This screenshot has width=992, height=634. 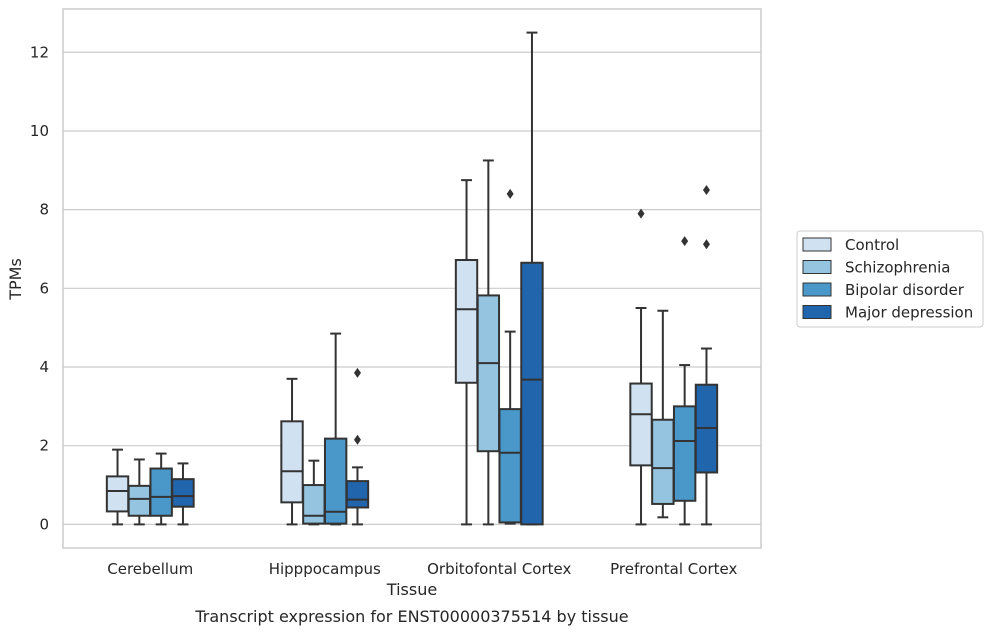 What do you see at coordinates (673, 569) in the screenshot?
I see `x-tick-label: Prefrontal Cortex` at bounding box center [673, 569].